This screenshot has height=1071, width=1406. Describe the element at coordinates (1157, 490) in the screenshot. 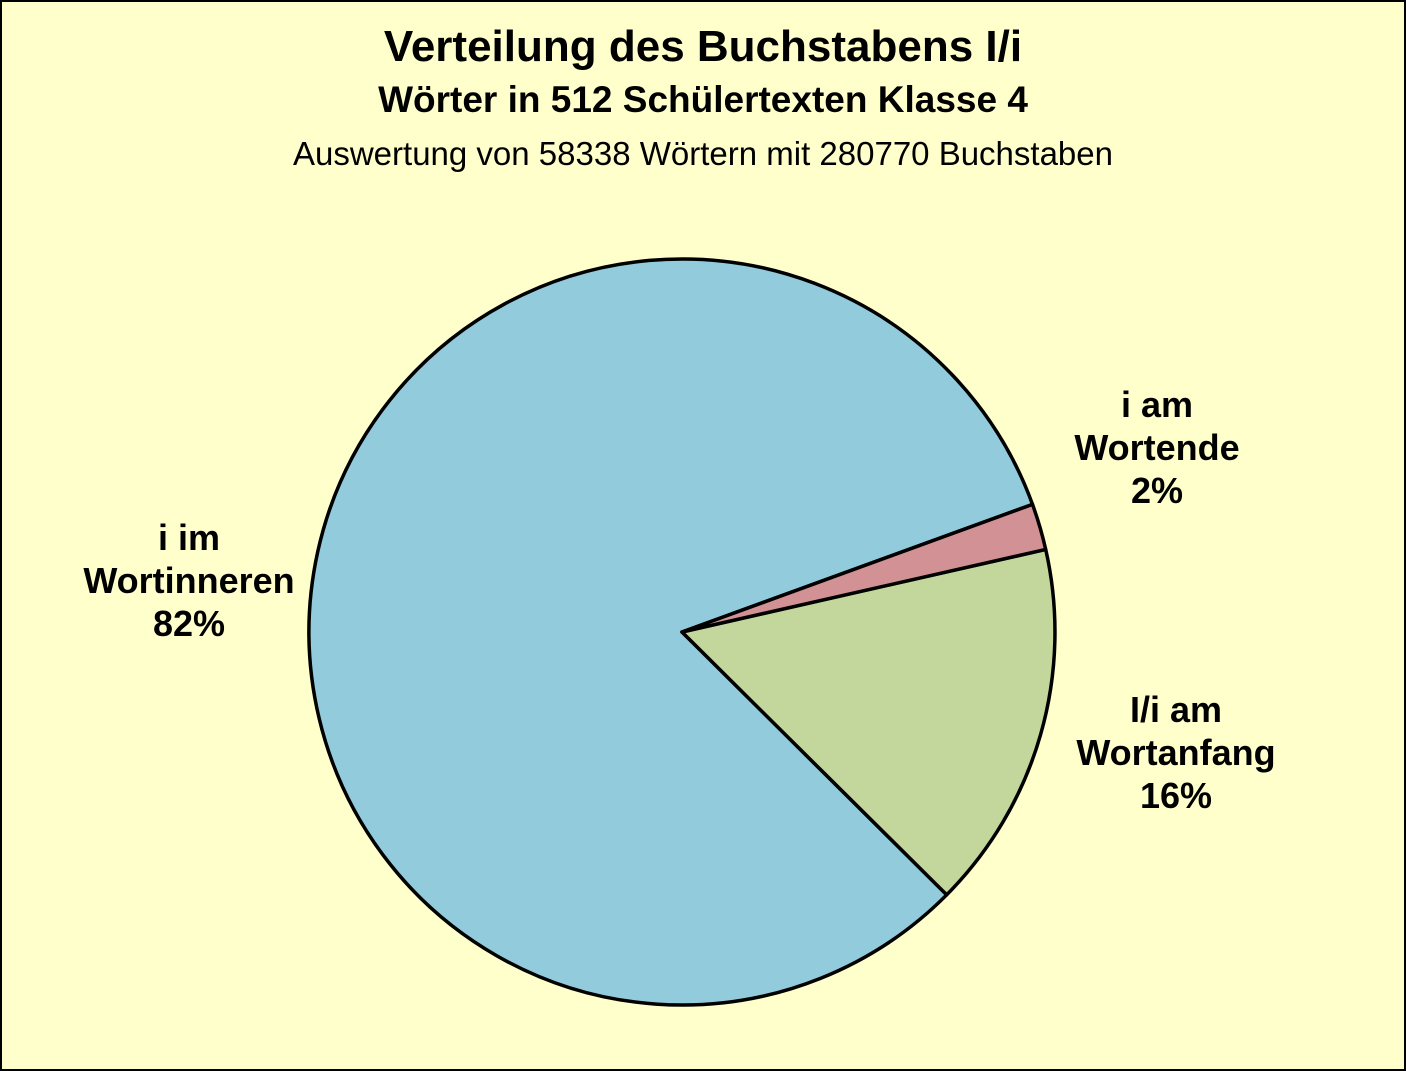

I see `pie-label-value: 2%` at that location.